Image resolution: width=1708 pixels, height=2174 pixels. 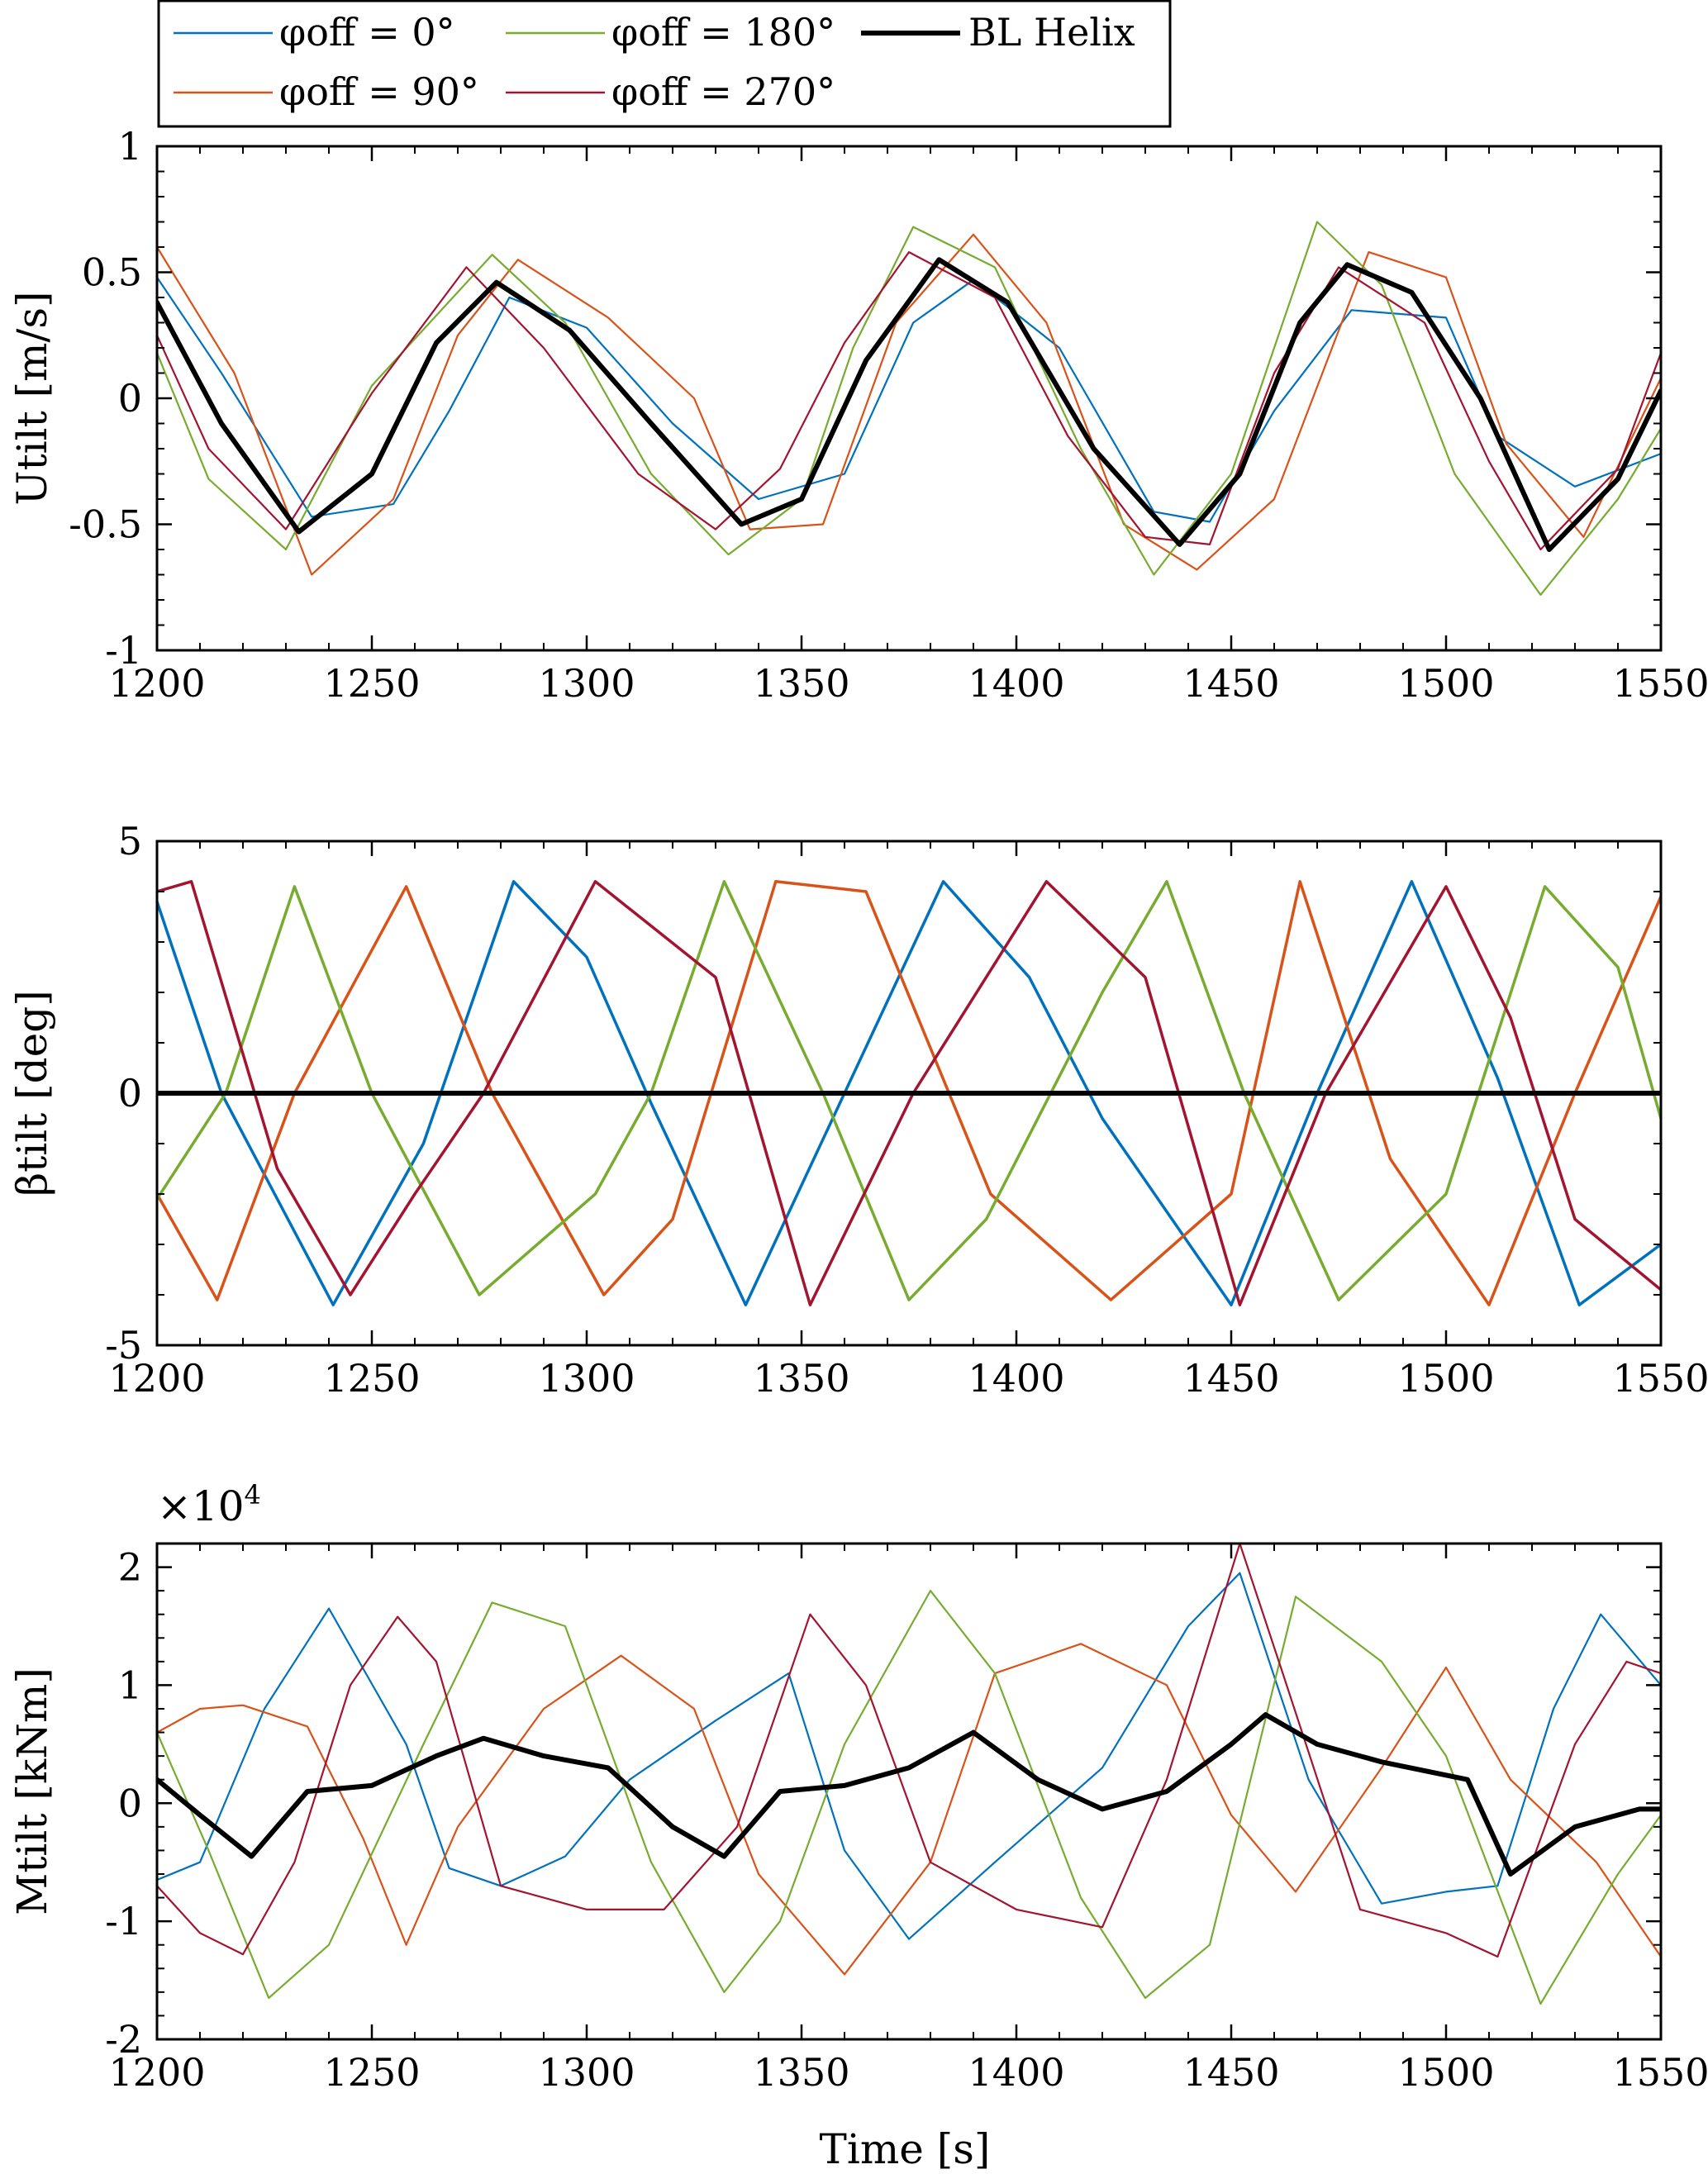 What do you see at coordinates (123, 1345) in the screenshot?
I see `y-tick-label: -5` at bounding box center [123, 1345].